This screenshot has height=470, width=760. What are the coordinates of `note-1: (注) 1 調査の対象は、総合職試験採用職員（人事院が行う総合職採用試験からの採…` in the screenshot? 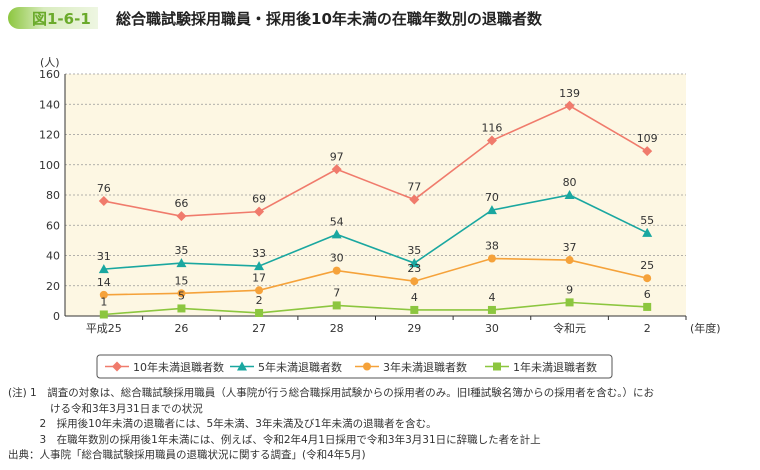 It's located at (331, 401).